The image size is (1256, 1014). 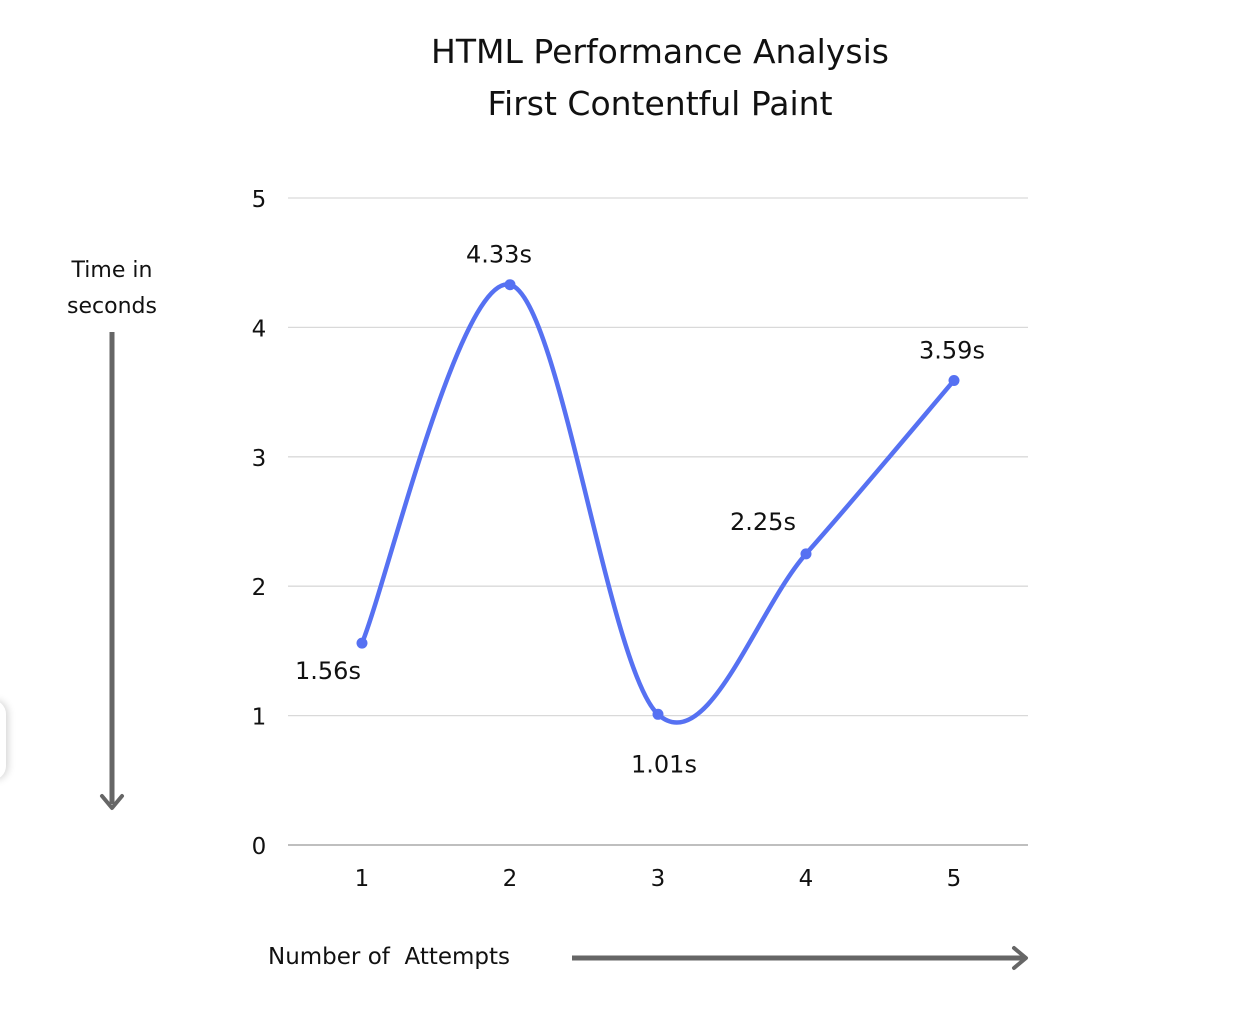 I want to click on x-tick-labels: 1 2 3 4 5, so click(x=658, y=879).